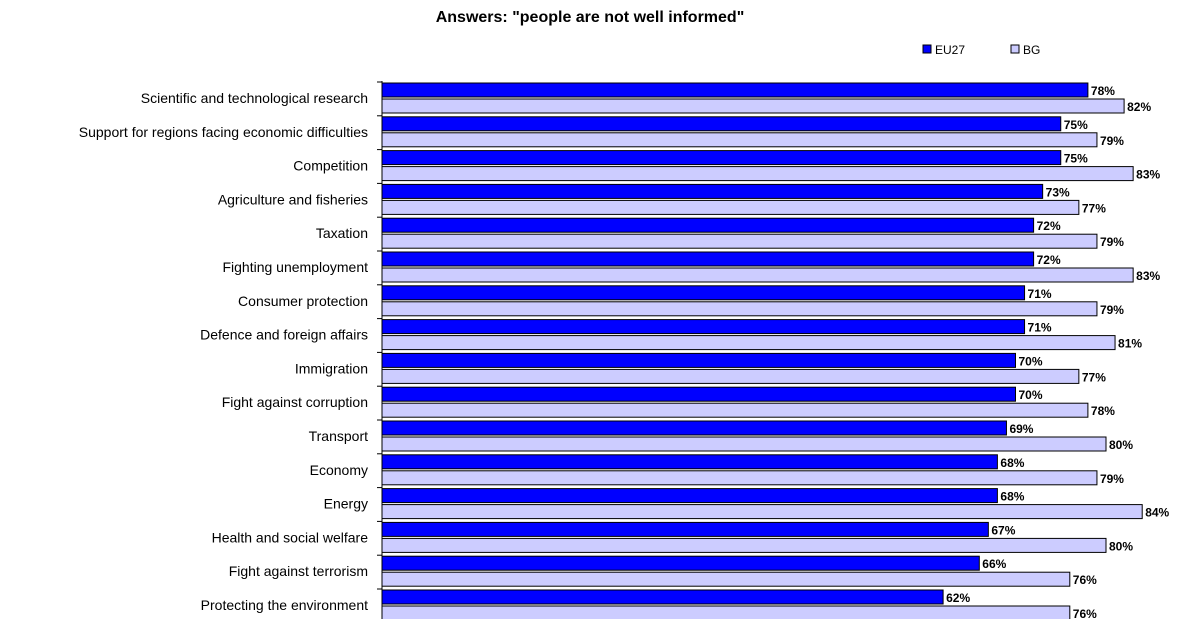  What do you see at coordinates (1015, 49) in the screenshot?
I see `legend-swatch-bg` at bounding box center [1015, 49].